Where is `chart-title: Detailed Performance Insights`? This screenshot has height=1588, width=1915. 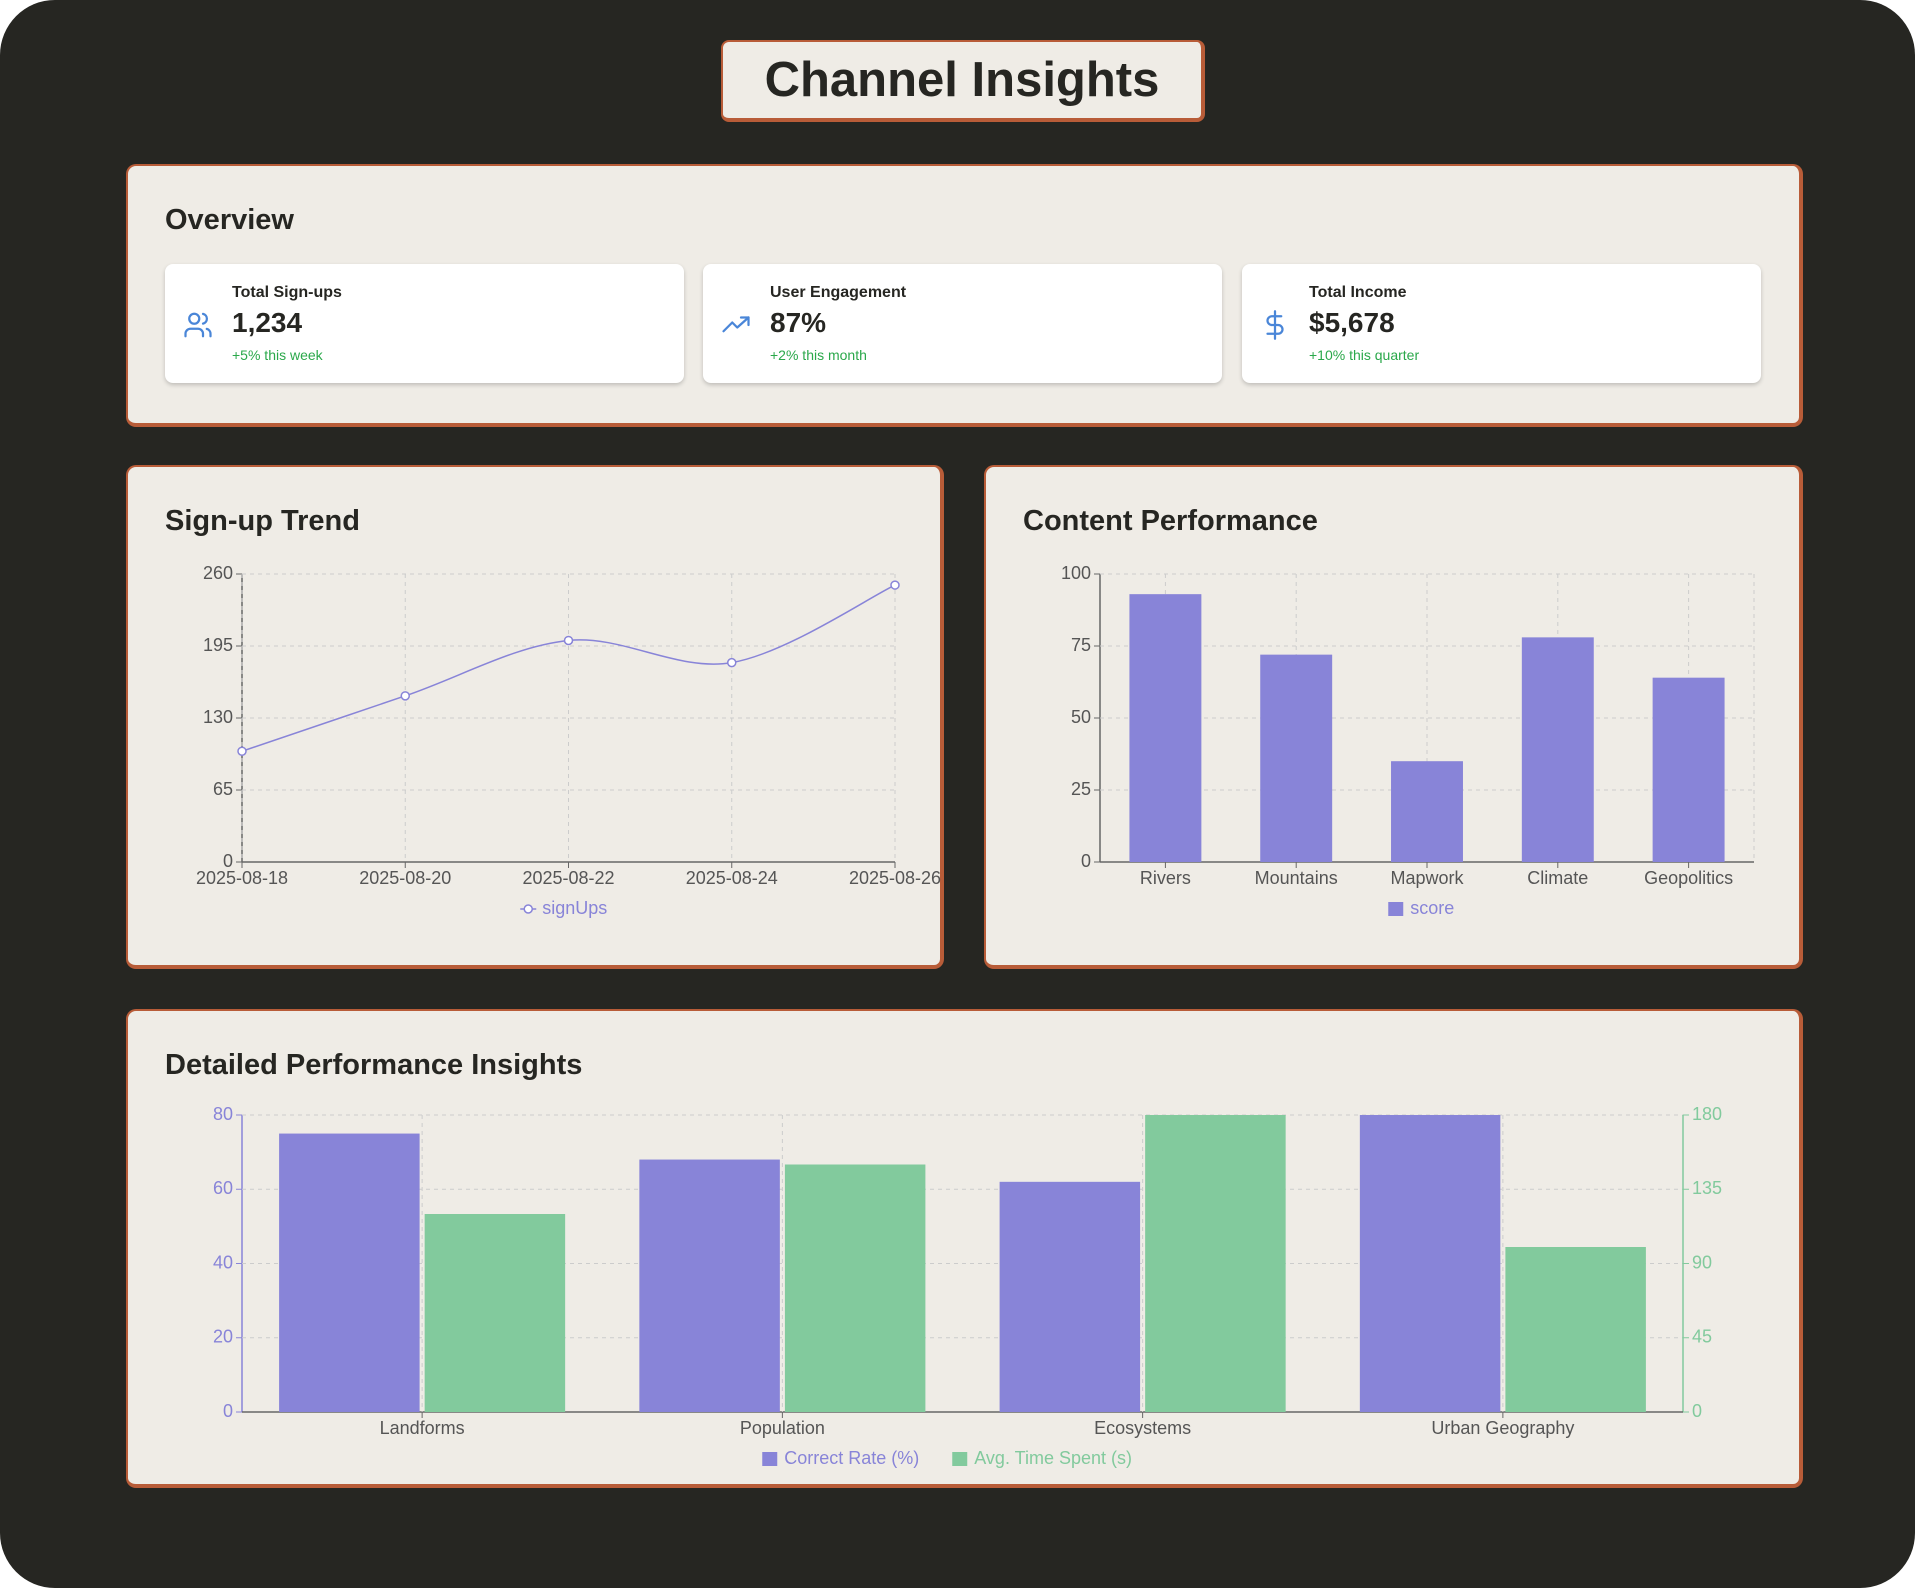
chart-title: Detailed Performance Insights is located at coordinates (374, 1065).